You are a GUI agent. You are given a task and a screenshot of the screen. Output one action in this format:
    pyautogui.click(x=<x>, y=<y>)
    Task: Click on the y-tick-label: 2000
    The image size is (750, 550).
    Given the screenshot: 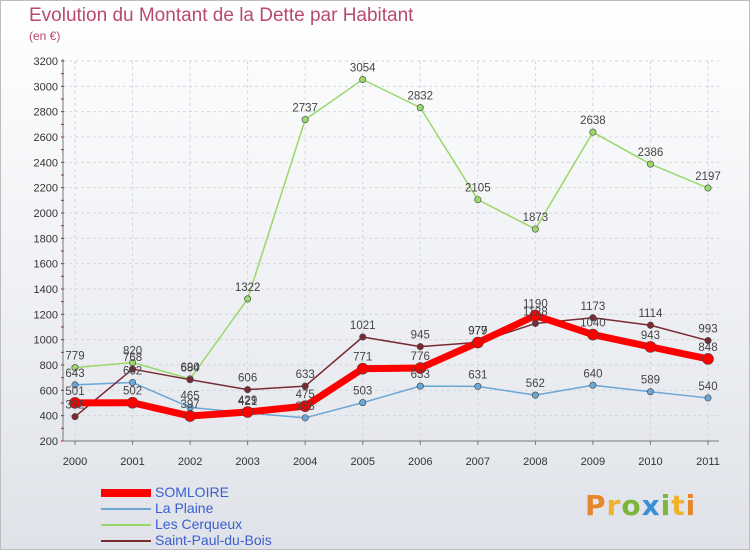 What is the action you would take?
    pyautogui.click(x=46, y=214)
    